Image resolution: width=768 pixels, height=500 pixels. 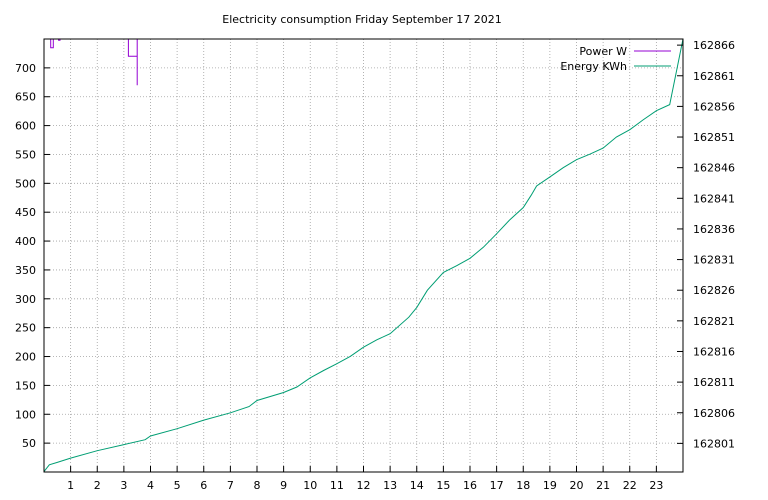 I want to click on y2-tick-label: 162806, so click(x=714, y=413).